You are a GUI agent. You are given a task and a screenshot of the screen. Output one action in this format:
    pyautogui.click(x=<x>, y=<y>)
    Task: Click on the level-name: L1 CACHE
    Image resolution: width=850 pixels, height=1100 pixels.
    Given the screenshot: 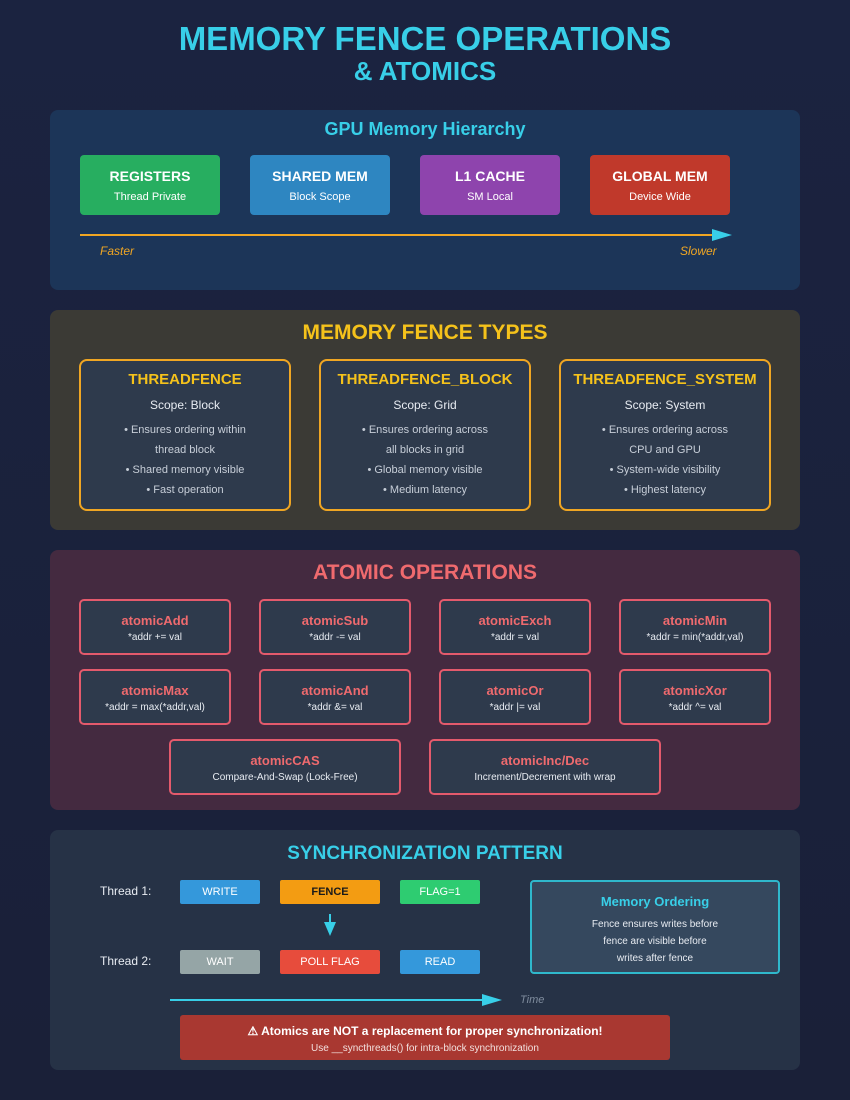 What is the action you would take?
    pyautogui.click(x=489, y=176)
    